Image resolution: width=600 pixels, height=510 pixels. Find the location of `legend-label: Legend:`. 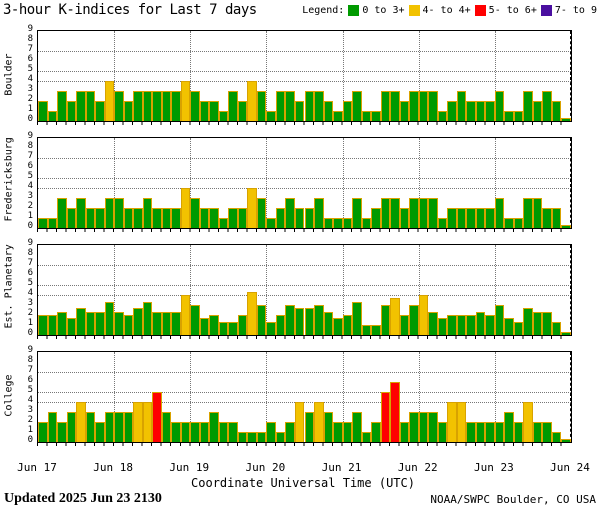

legend-label: Legend: is located at coordinates (323, 10).